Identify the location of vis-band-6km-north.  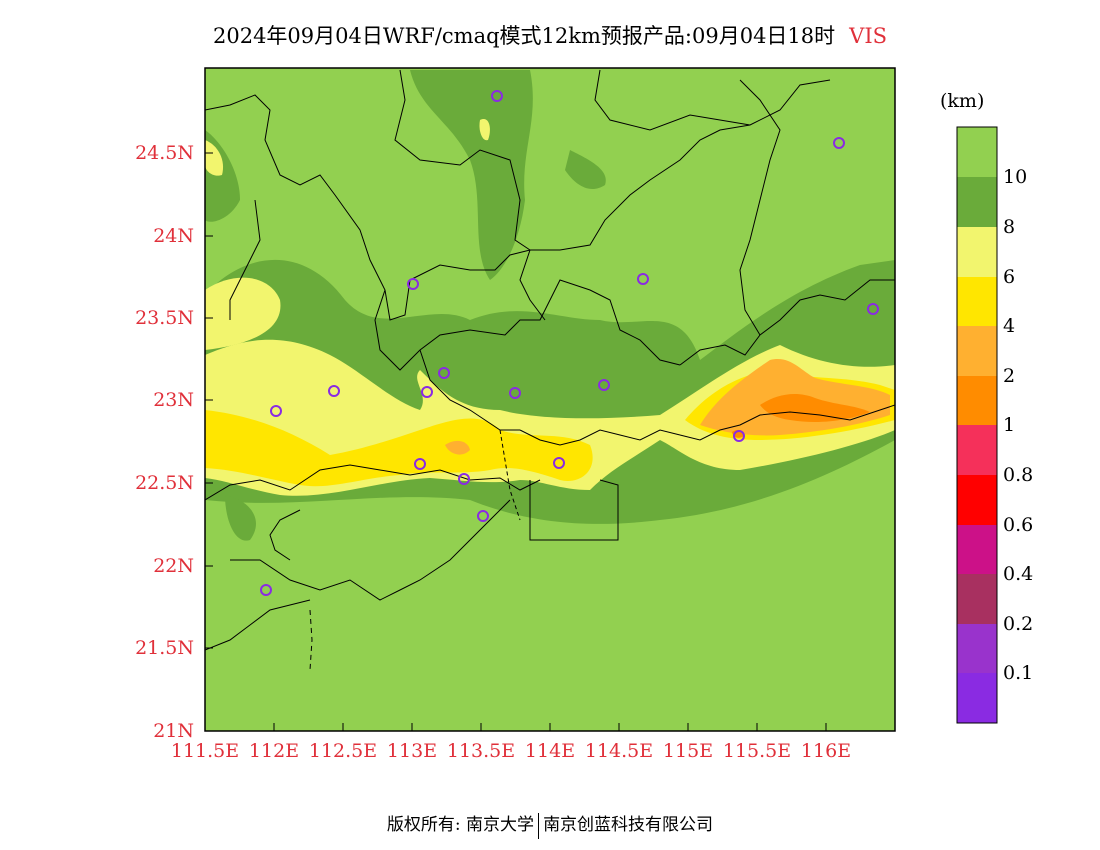
(484, 130).